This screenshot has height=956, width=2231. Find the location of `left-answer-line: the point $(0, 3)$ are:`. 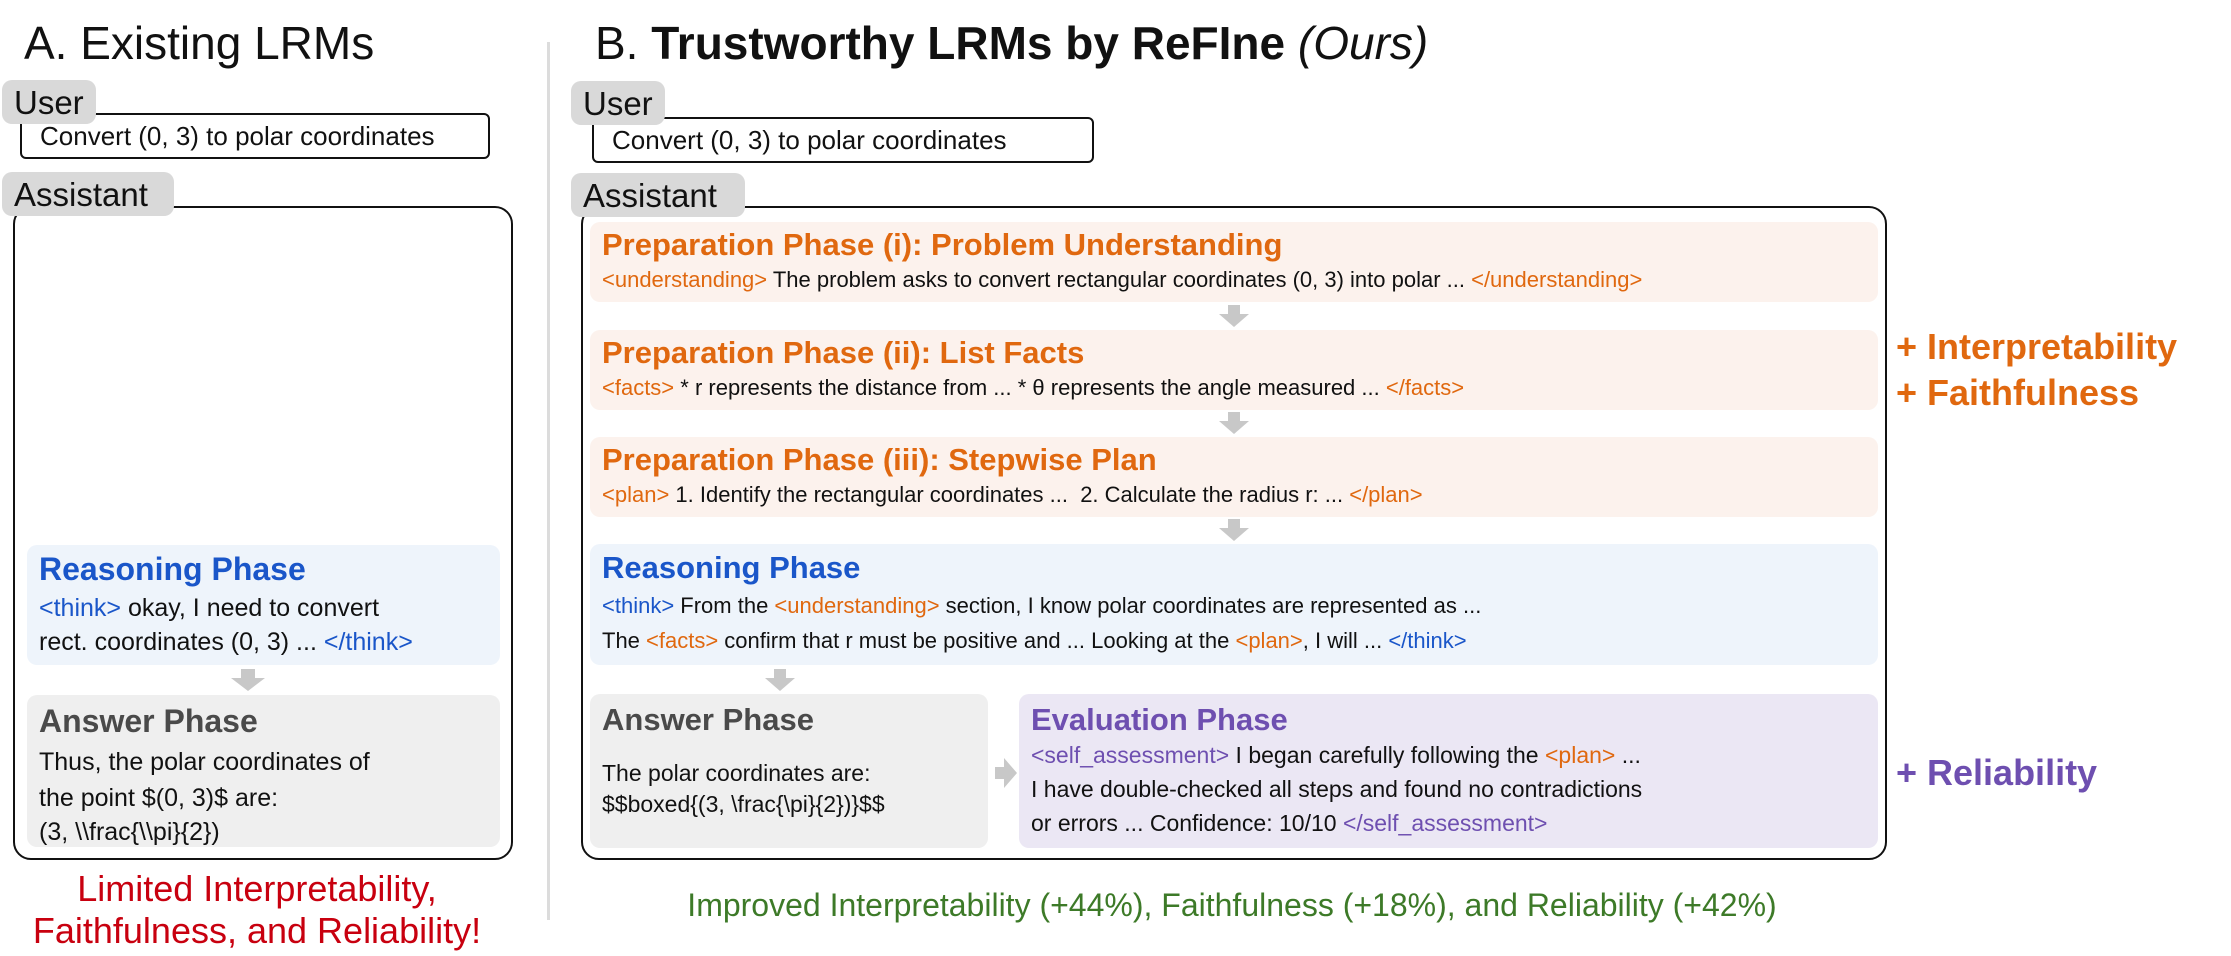

left-answer-line: the point $(0, 3)$ are: is located at coordinates (159, 798).